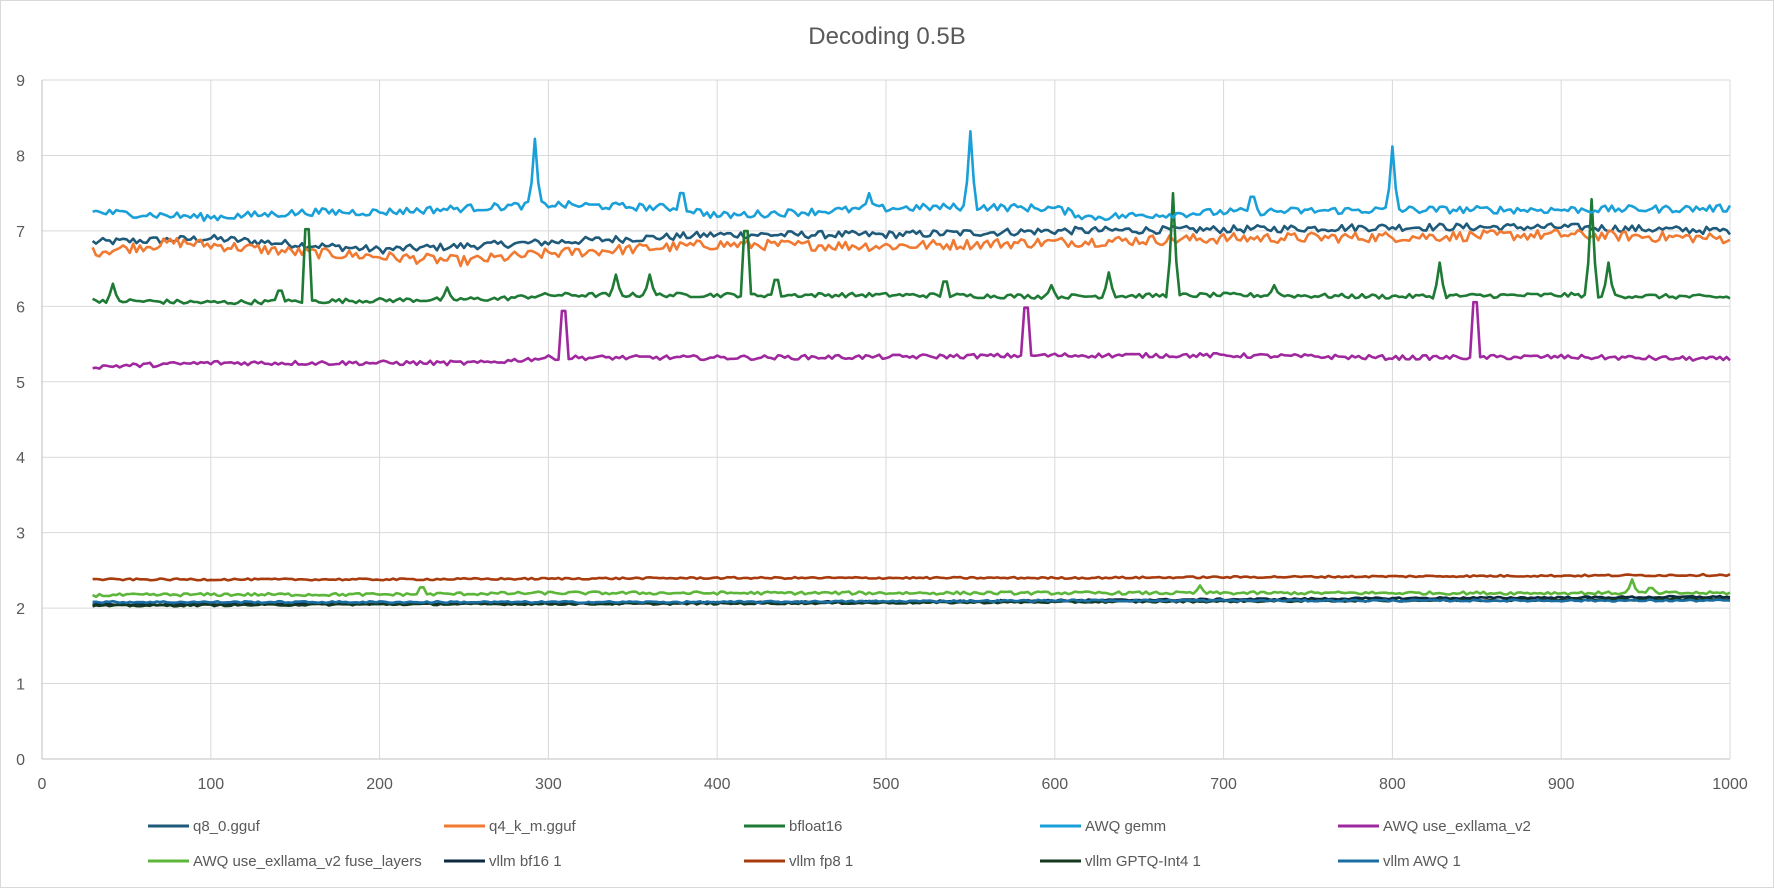  Describe the element at coordinates (1054, 784) in the screenshot. I see `x-tick-label: 600` at that location.